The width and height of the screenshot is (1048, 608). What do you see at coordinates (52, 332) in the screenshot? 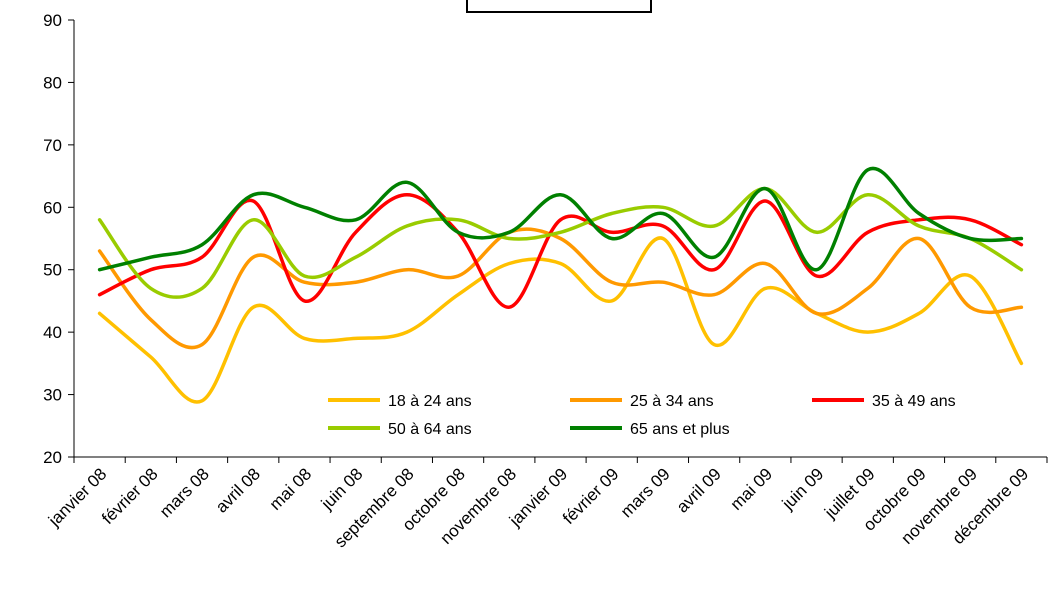
I see `y-tick-label: 40` at bounding box center [52, 332].